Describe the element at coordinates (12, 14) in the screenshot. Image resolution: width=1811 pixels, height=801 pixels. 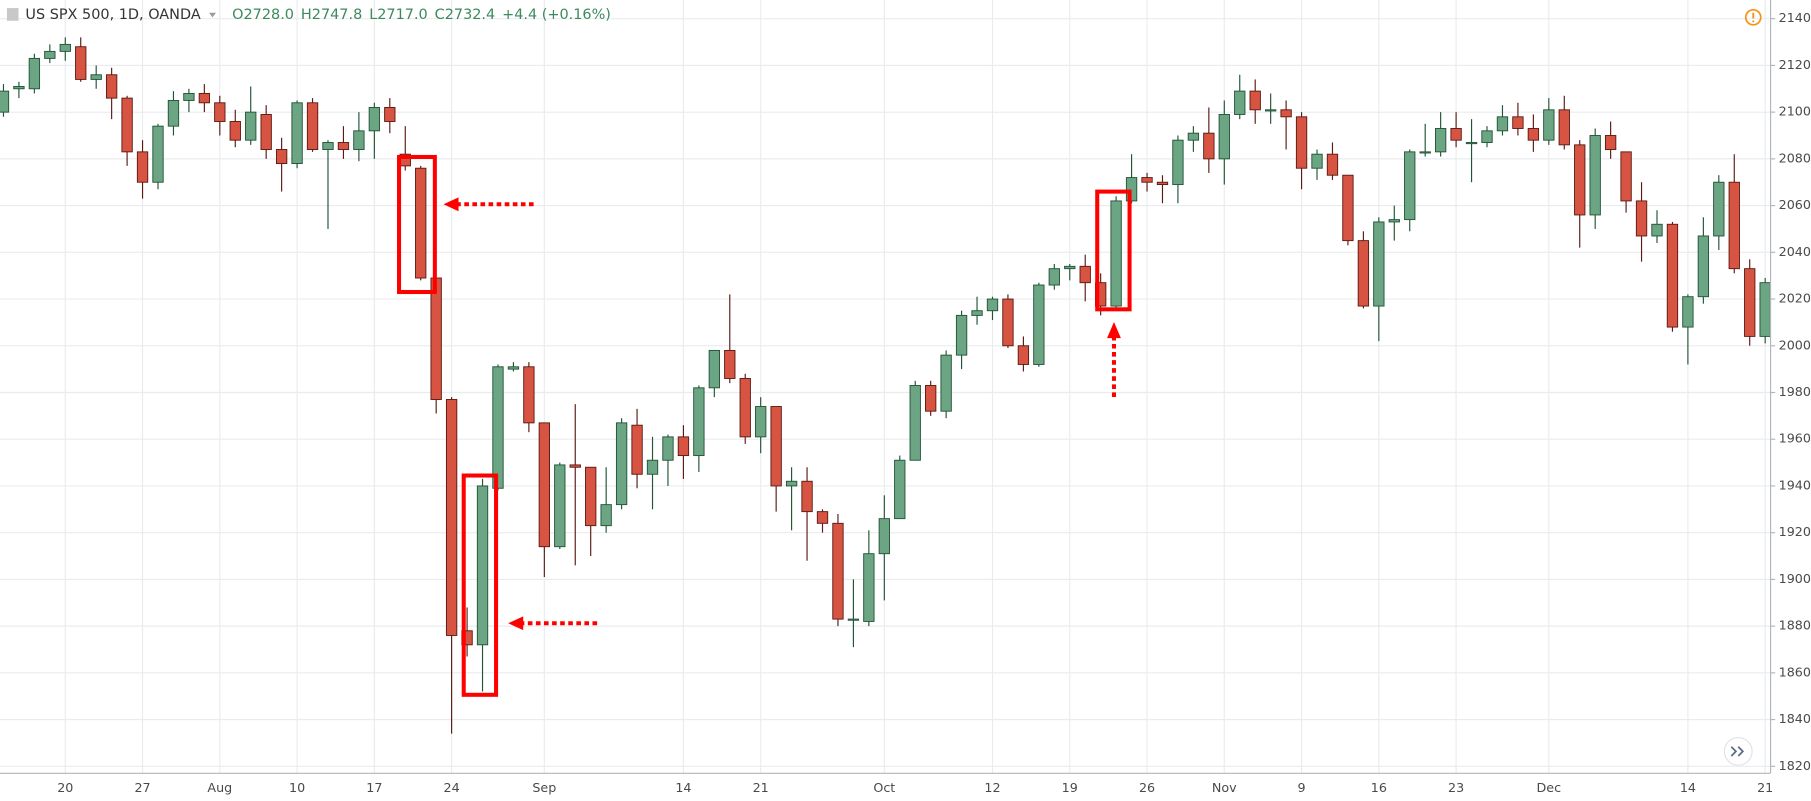
I see `symbol-icon` at that location.